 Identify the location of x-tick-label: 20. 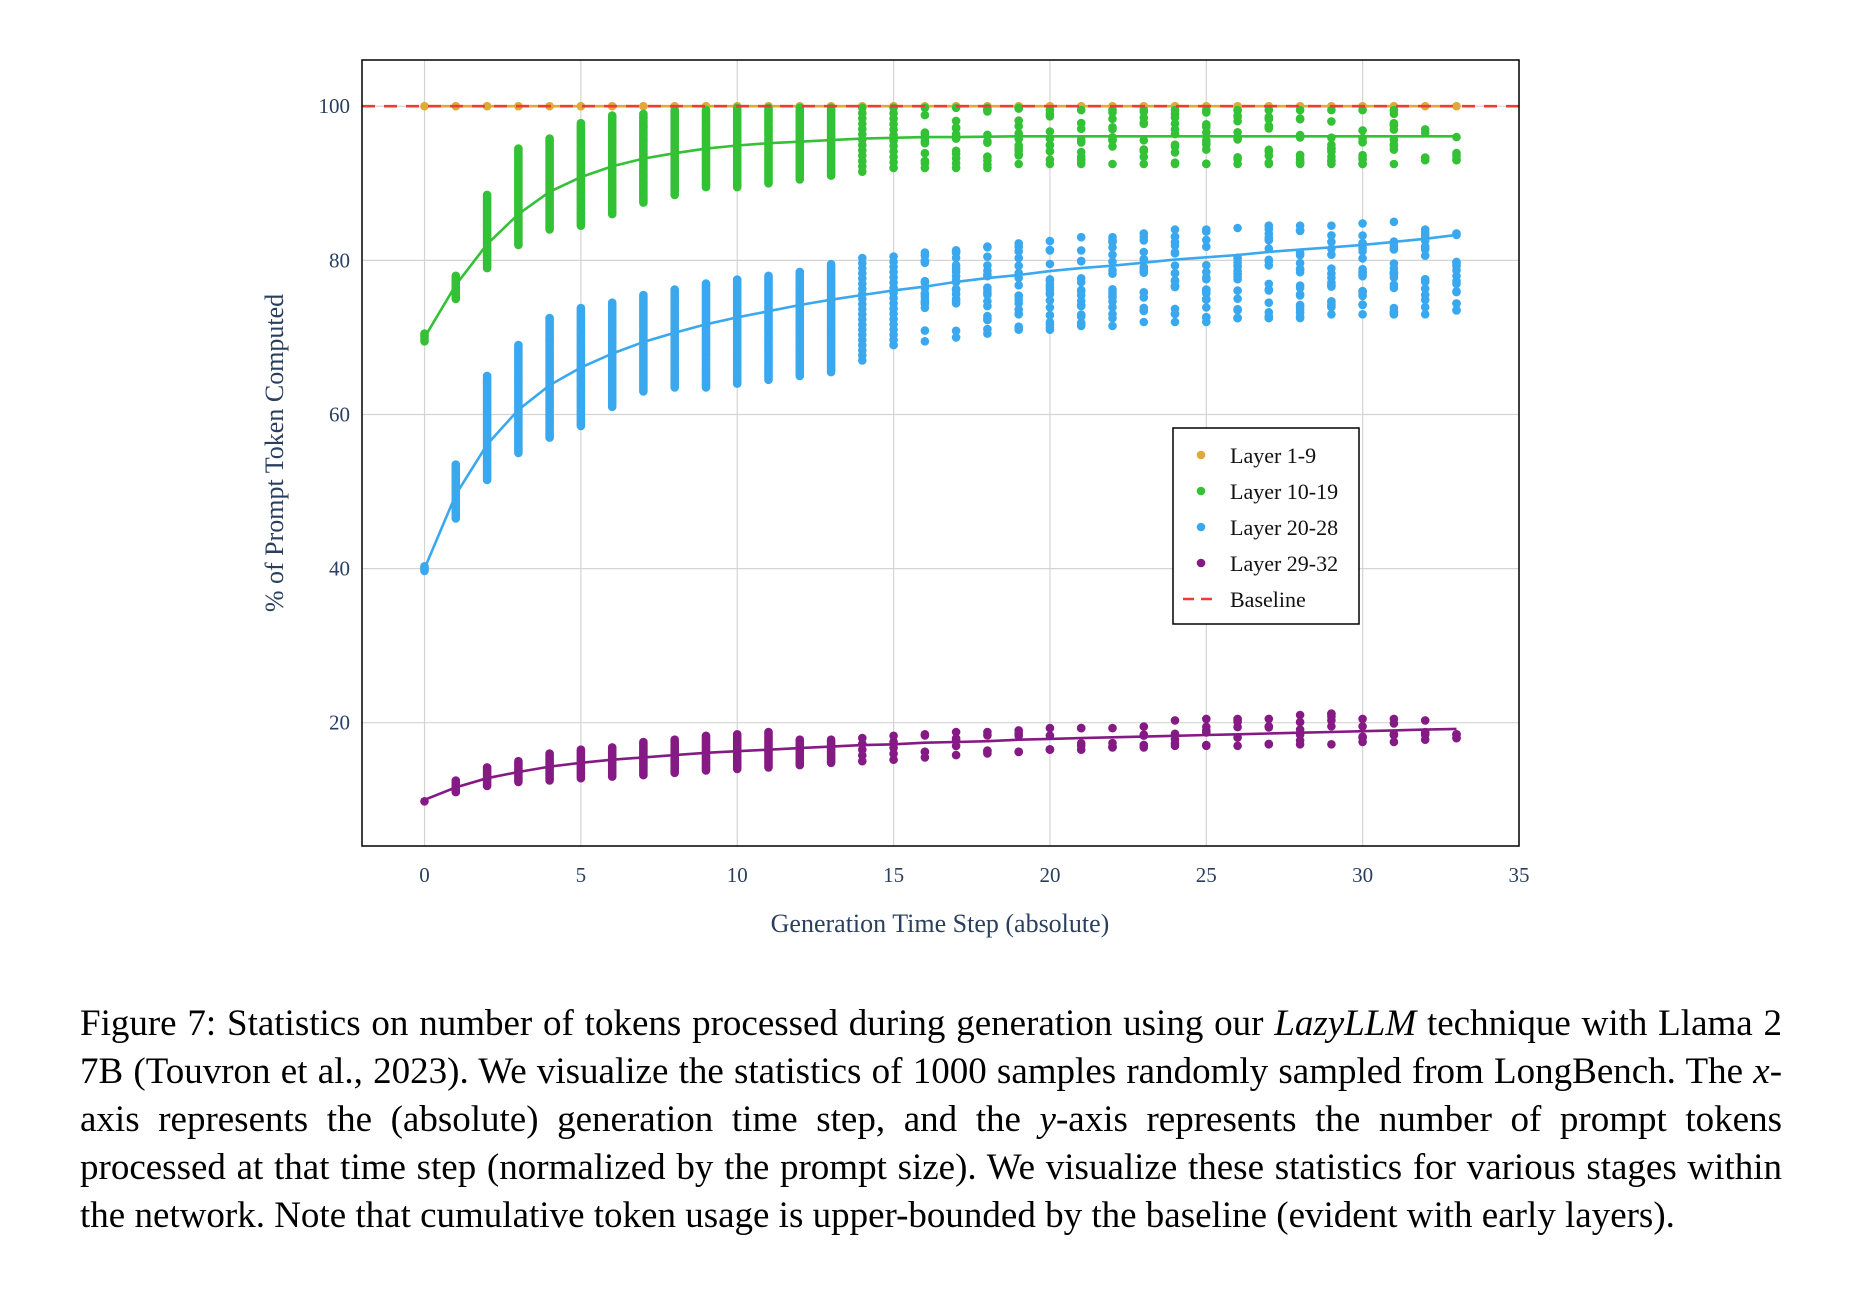
(1049, 875).